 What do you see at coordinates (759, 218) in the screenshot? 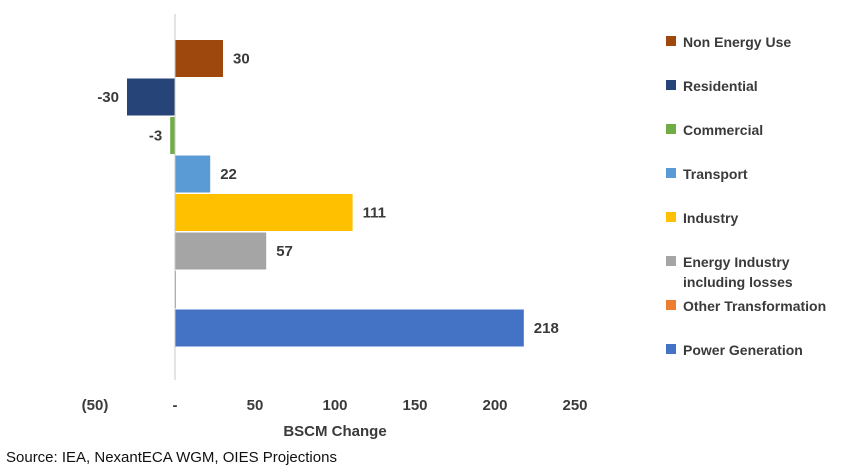
I see `legend-item: Industry` at bounding box center [759, 218].